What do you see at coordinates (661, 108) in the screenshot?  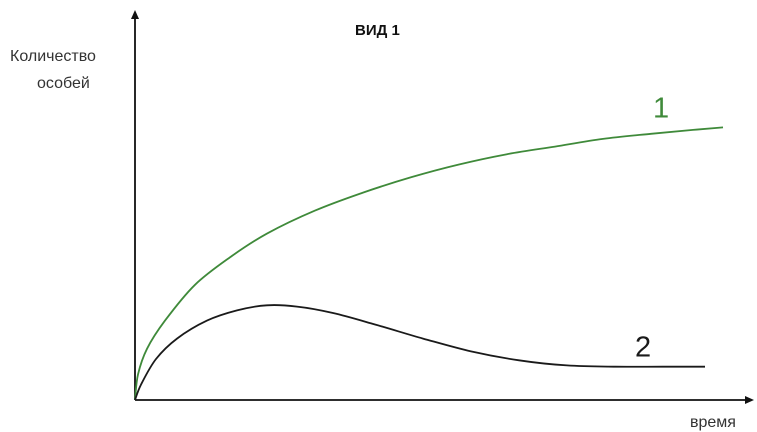 I see `series-label-1: 1` at bounding box center [661, 108].